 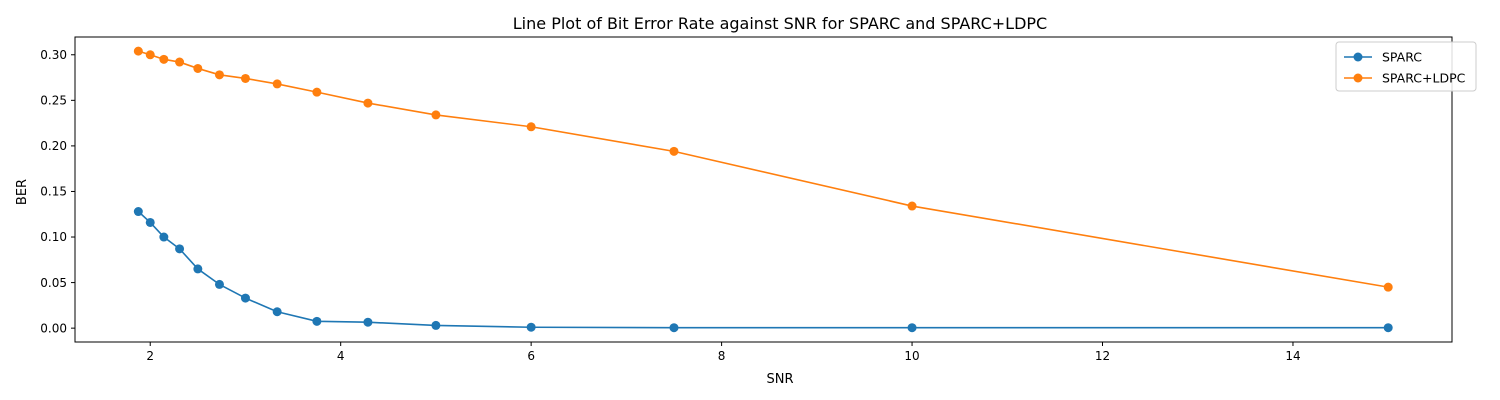 What do you see at coordinates (53, 283) in the screenshot?
I see `y-tick-label: 0.05` at bounding box center [53, 283].